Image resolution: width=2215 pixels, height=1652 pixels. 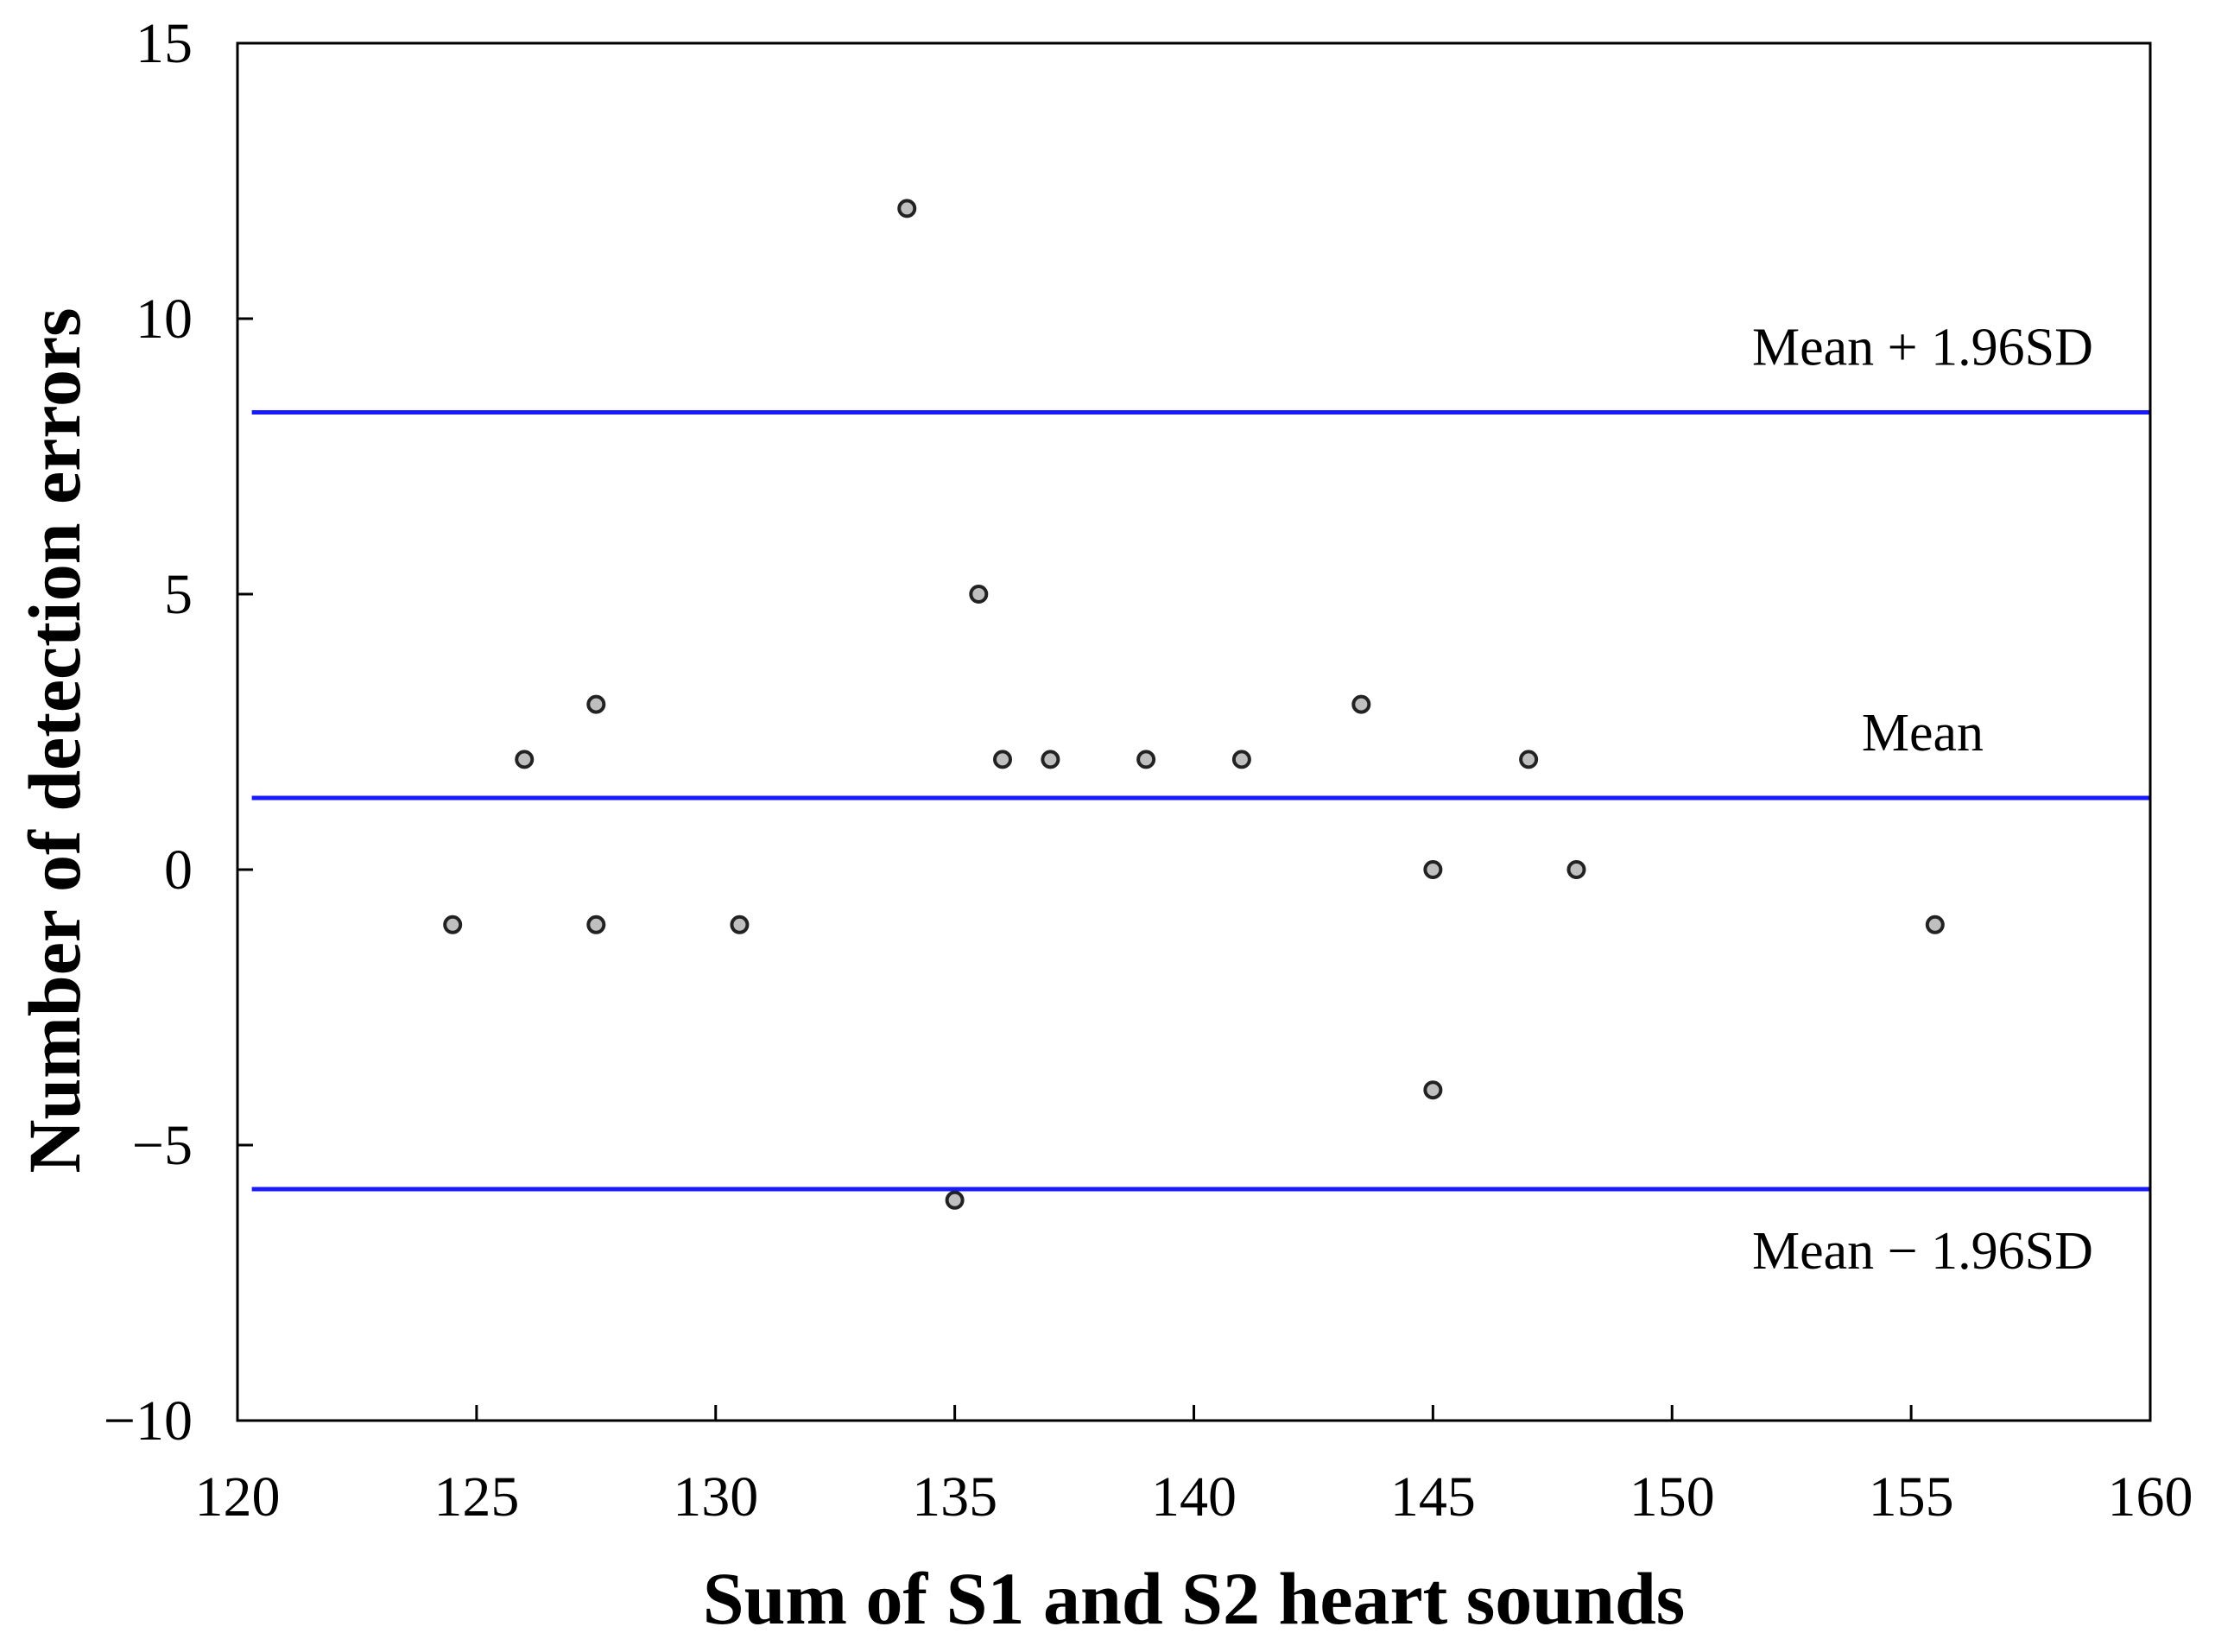 What do you see at coordinates (164, 319) in the screenshot?
I see `y-tick-label: 10` at bounding box center [164, 319].